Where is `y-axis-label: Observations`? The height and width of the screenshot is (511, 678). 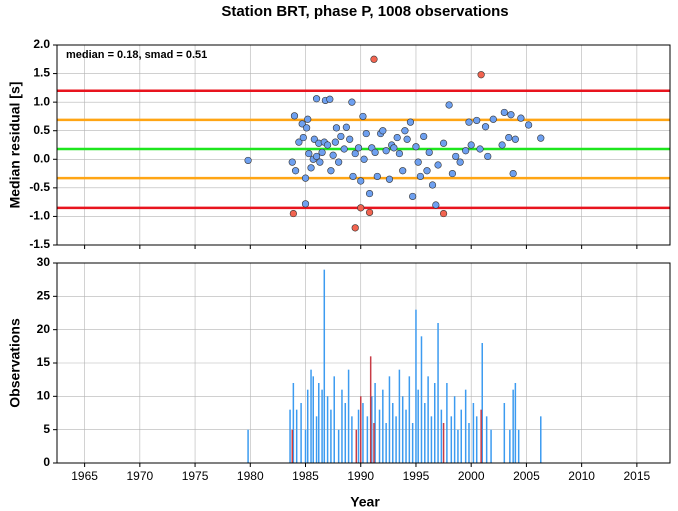
y-axis-label: Observations is located at coordinates (15, 363).